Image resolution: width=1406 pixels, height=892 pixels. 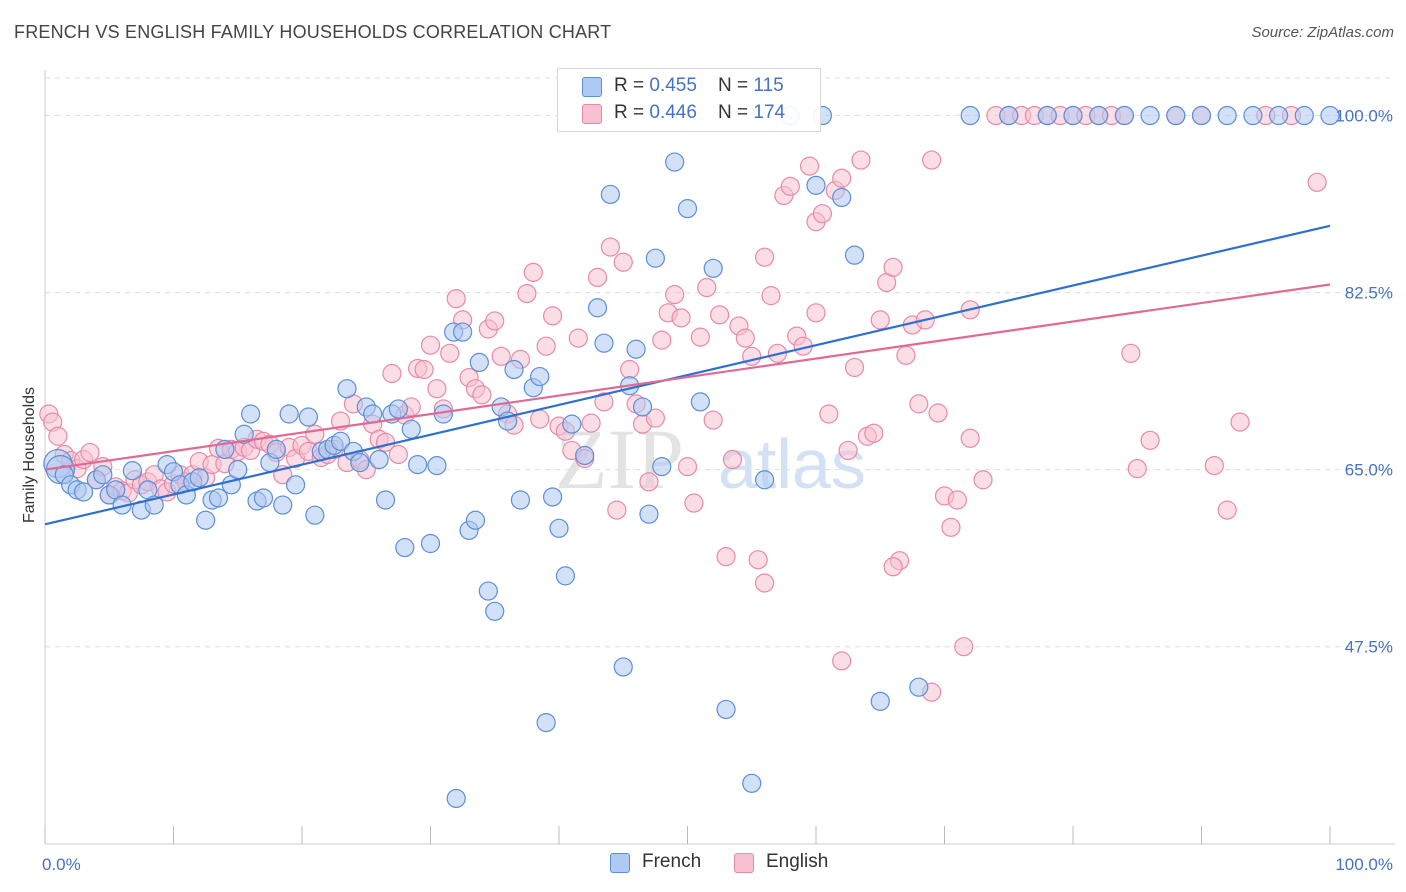 What do you see at coordinates (699, 86) in the screenshot?
I see `legend-french-stats: R = 0.455 N = 115` at bounding box center [699, 86].